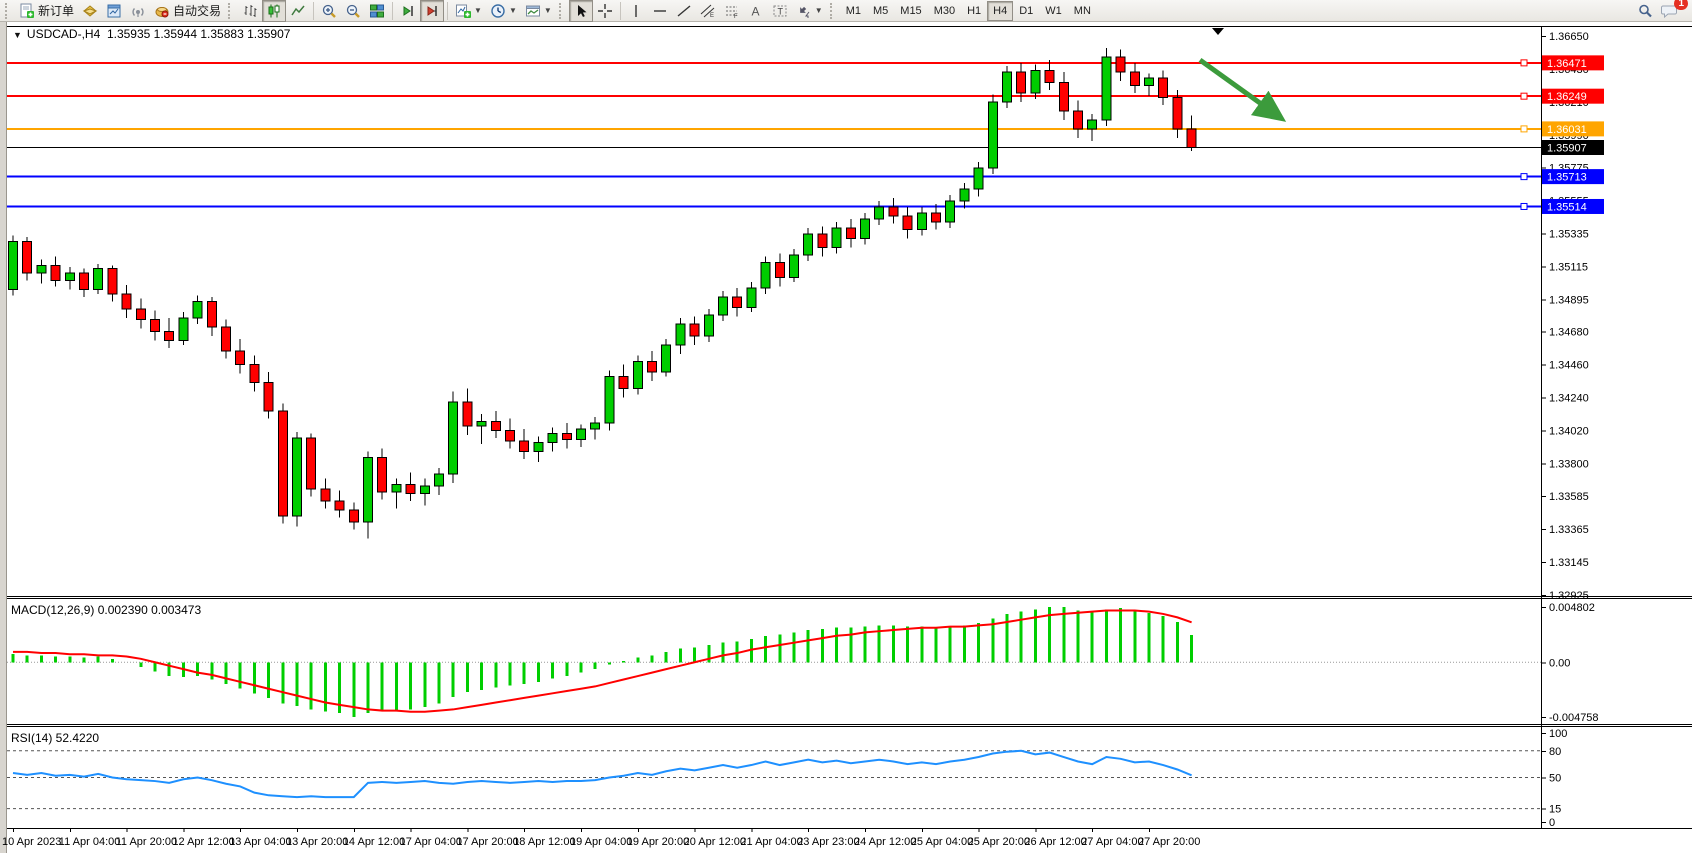 Image resolution: width=1692 pixels, height=853 pixels. I want to click on new-order-icon, so click(27, 11).